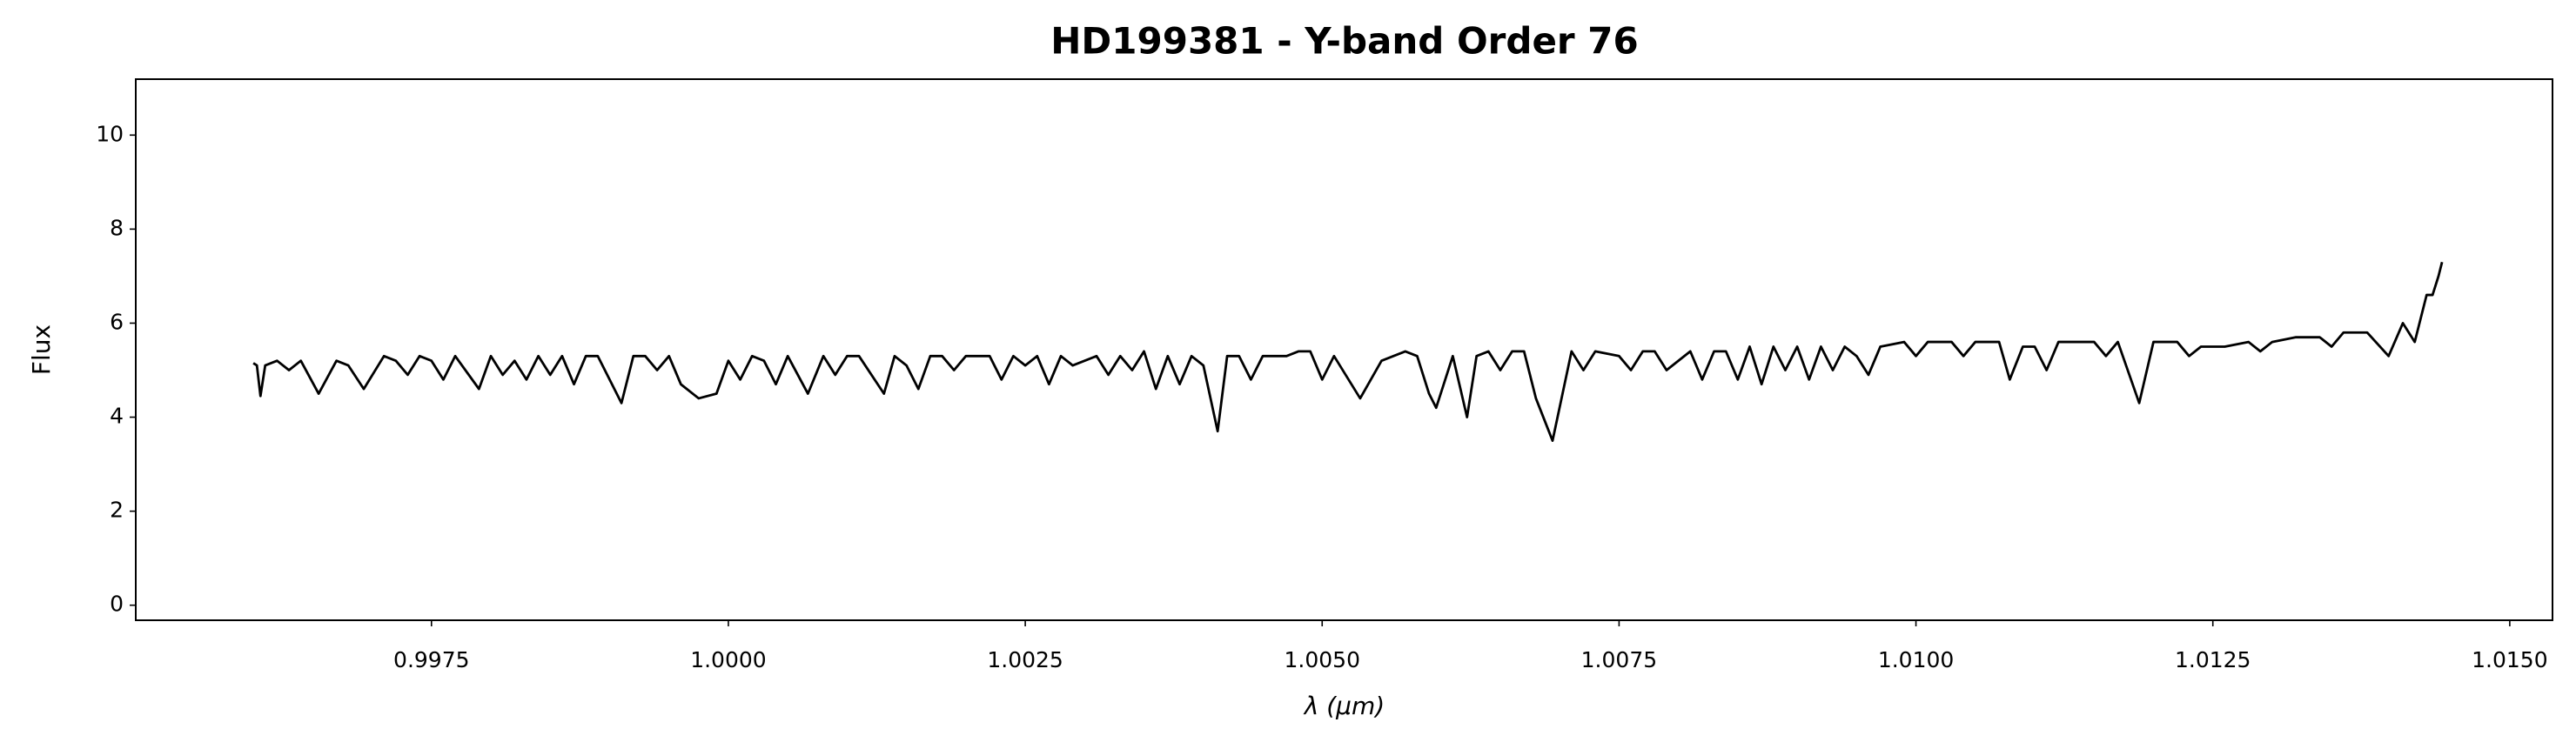 This screenshot has height=749, width=2576. I want to click on x-tick-label: 1.0150, so click(2510, 659).